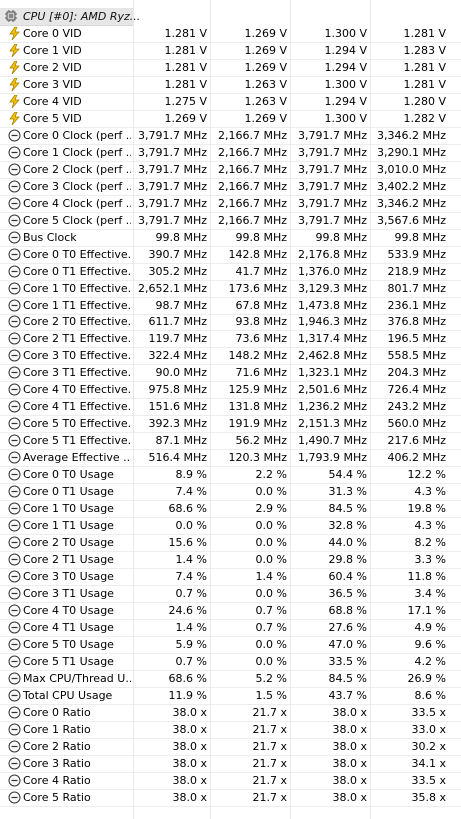  I want to click on sensor-row: Core 4 Ratio 38.0 x 21.7 x 38.0 x 33.5 x, so click(230, 780).